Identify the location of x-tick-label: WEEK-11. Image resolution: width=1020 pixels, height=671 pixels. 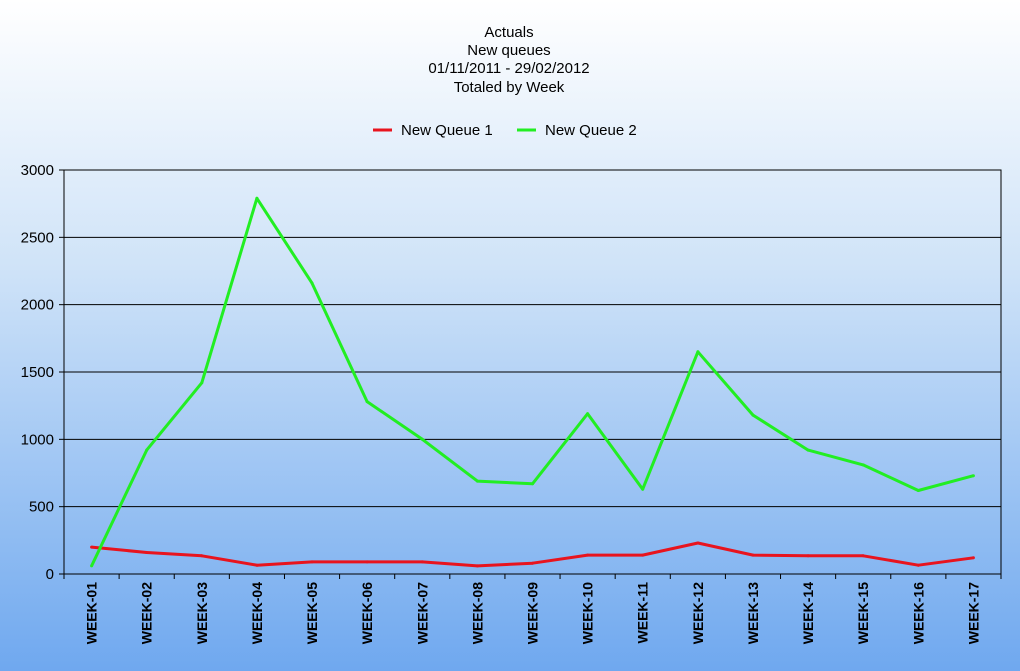
(643, 613).